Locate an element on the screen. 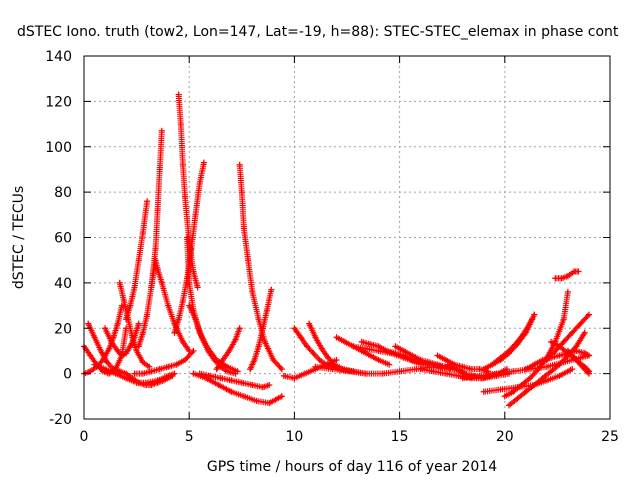  y-tick-label: 60 is located at coordinates (63, 239).